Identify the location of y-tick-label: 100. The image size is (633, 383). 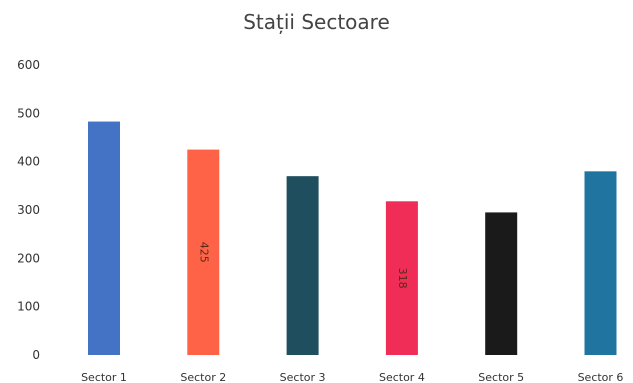
(28, 307).